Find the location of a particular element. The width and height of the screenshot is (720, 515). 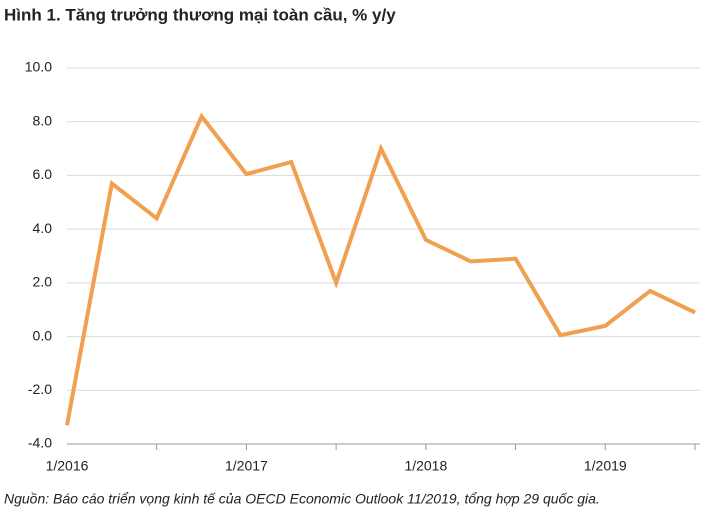

y-tick-label: 8.0 is located at coordinates (43, 120).